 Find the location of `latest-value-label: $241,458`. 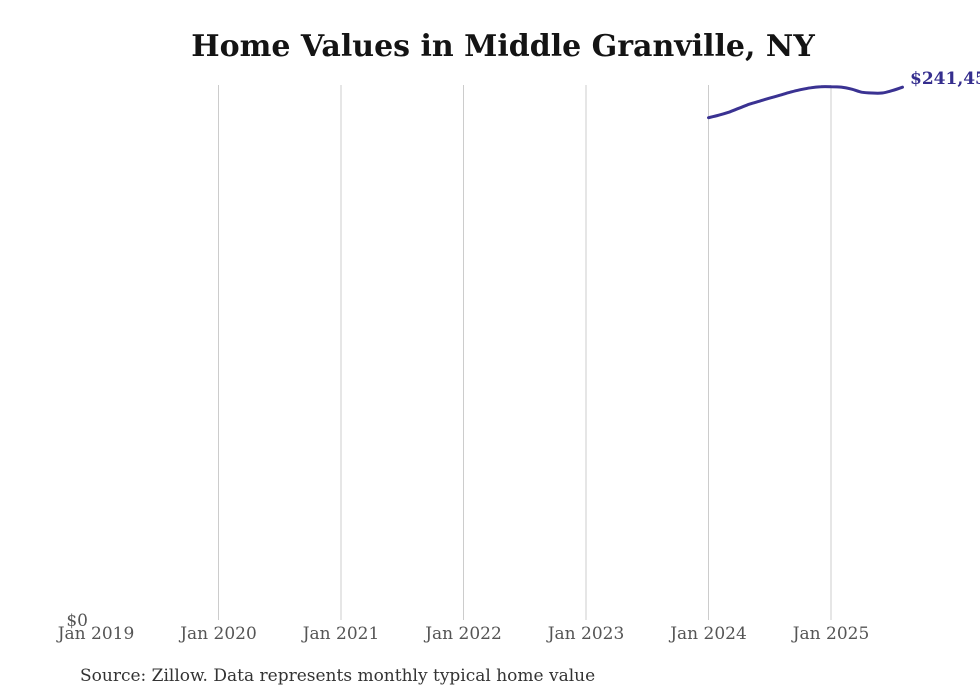

latest-value-label: $241,458 is located at coordinates (945, 79).